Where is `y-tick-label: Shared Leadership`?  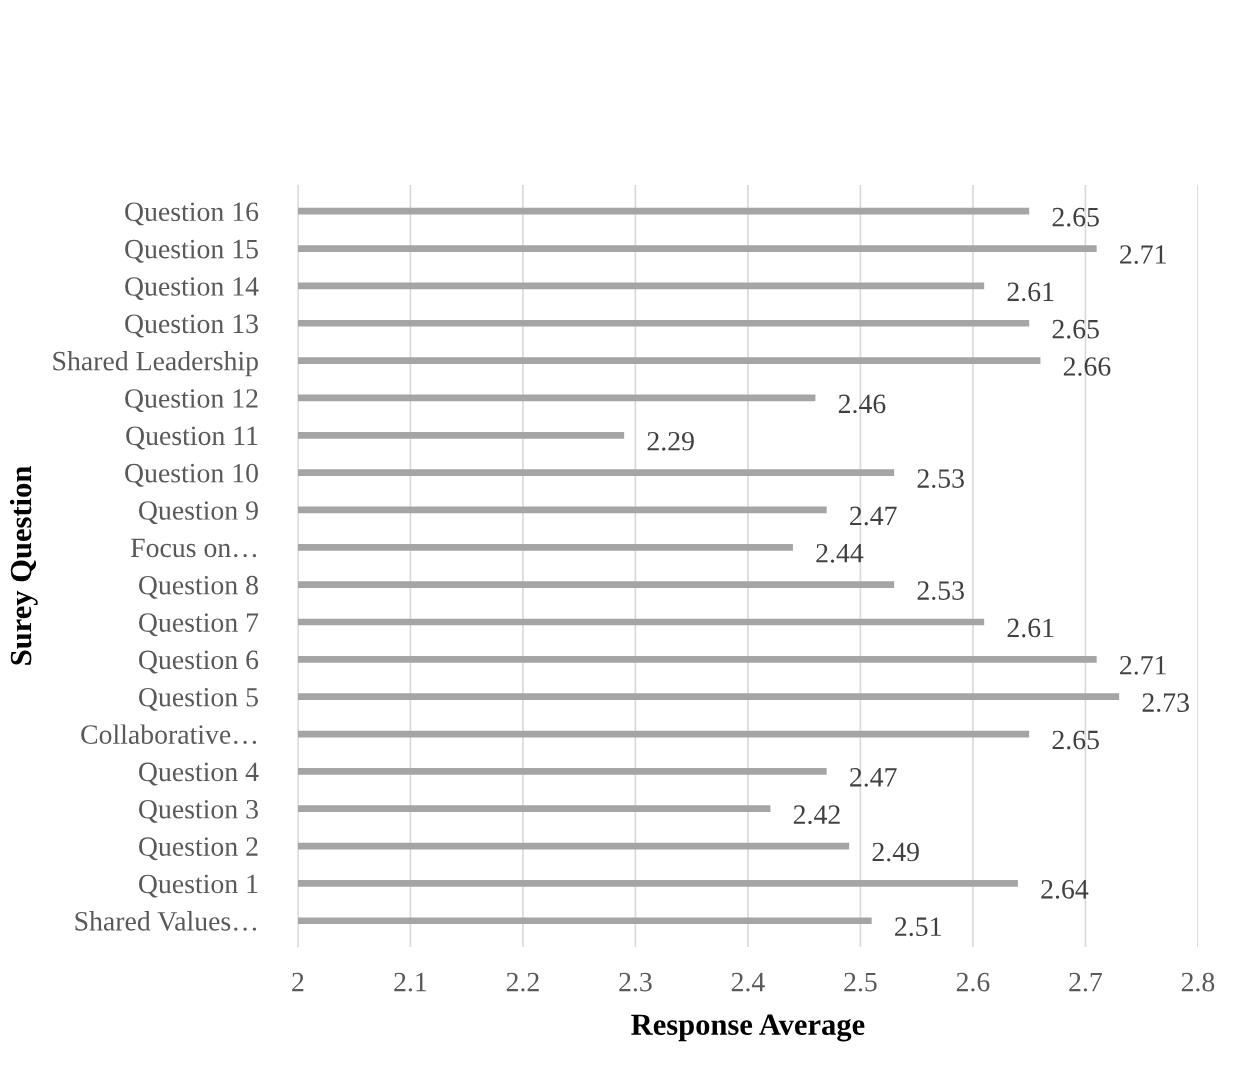
y-tick-label: Shared Leadership is located at coordinates (155, 363).